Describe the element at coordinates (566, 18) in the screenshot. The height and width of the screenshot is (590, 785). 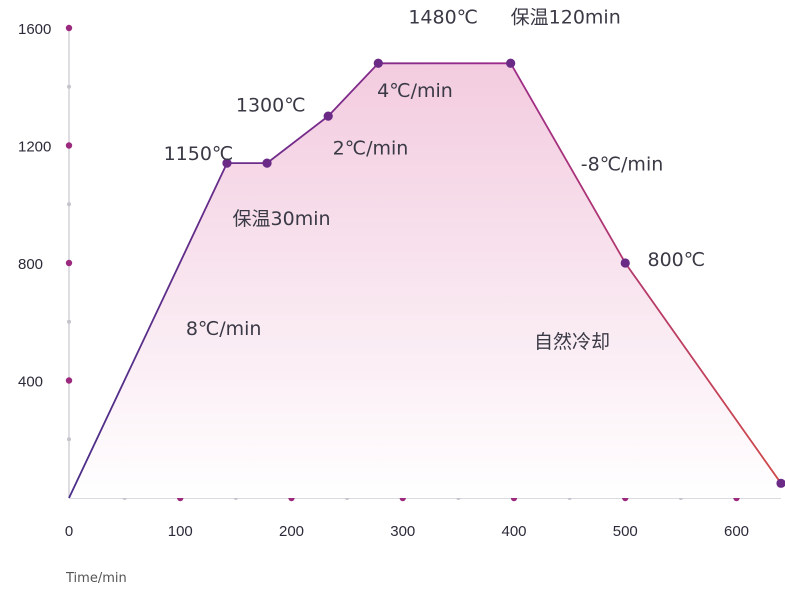
I see `annotation-hold120: 保温120min` at that location.